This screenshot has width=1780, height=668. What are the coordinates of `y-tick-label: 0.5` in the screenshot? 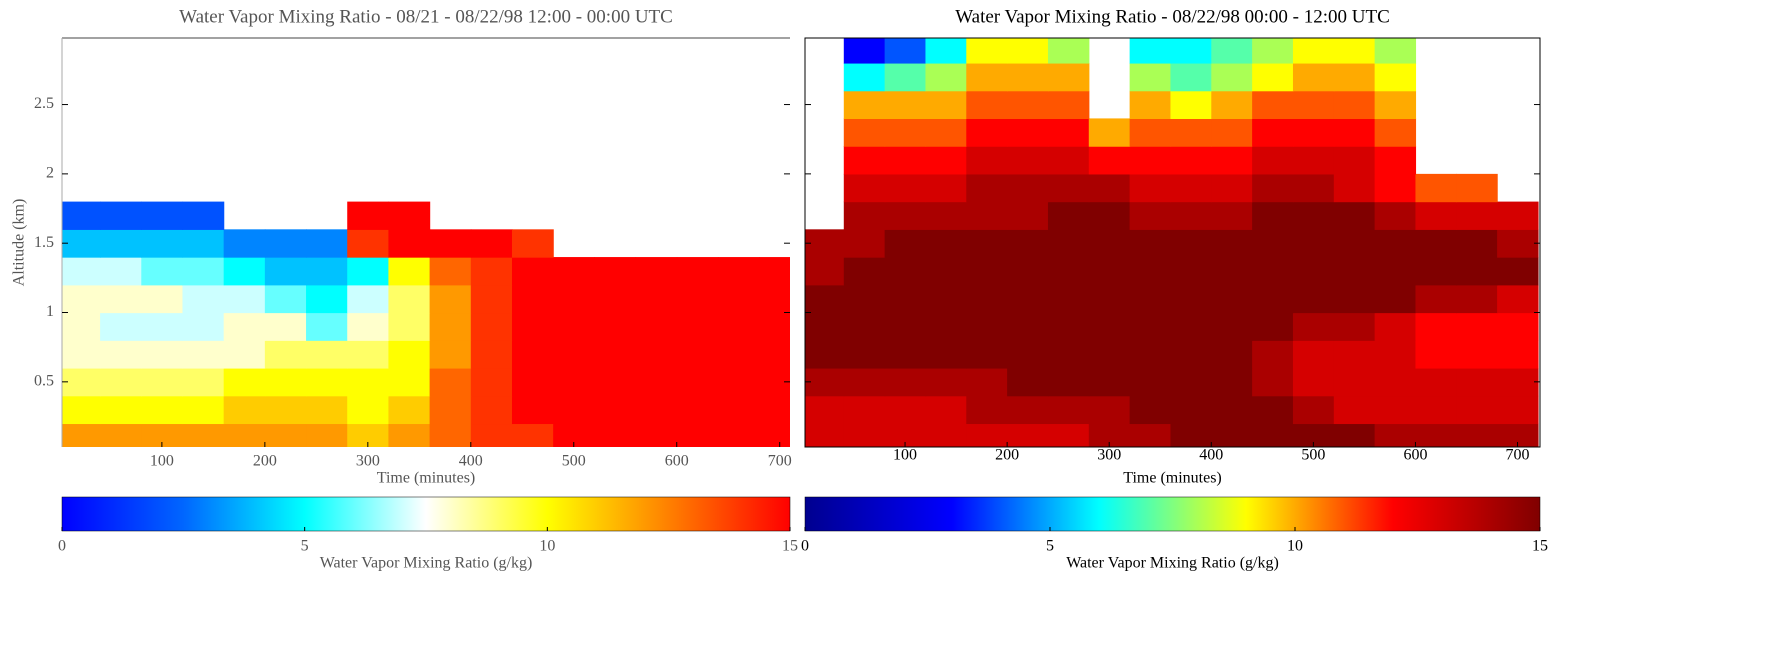 It's located at (44, 381).